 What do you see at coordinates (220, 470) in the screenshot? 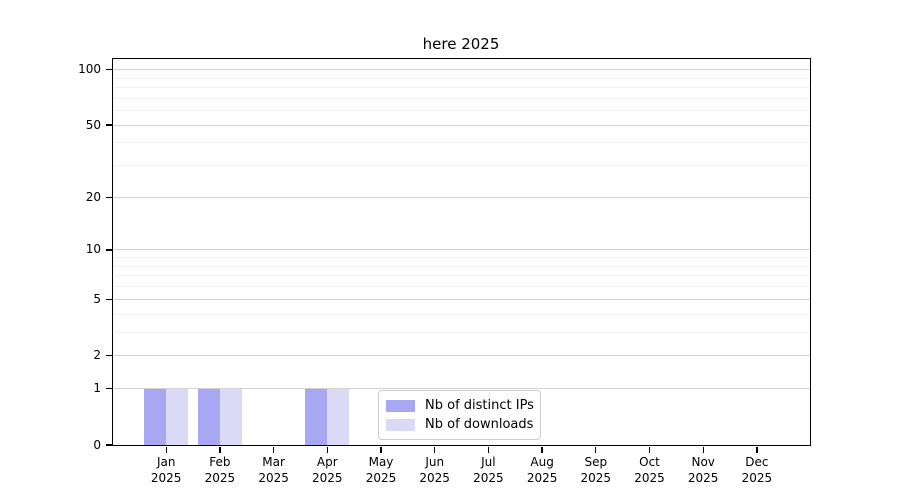
I see `x-axis-tick-label: Feb 2025` at bounding box center [220, 470].